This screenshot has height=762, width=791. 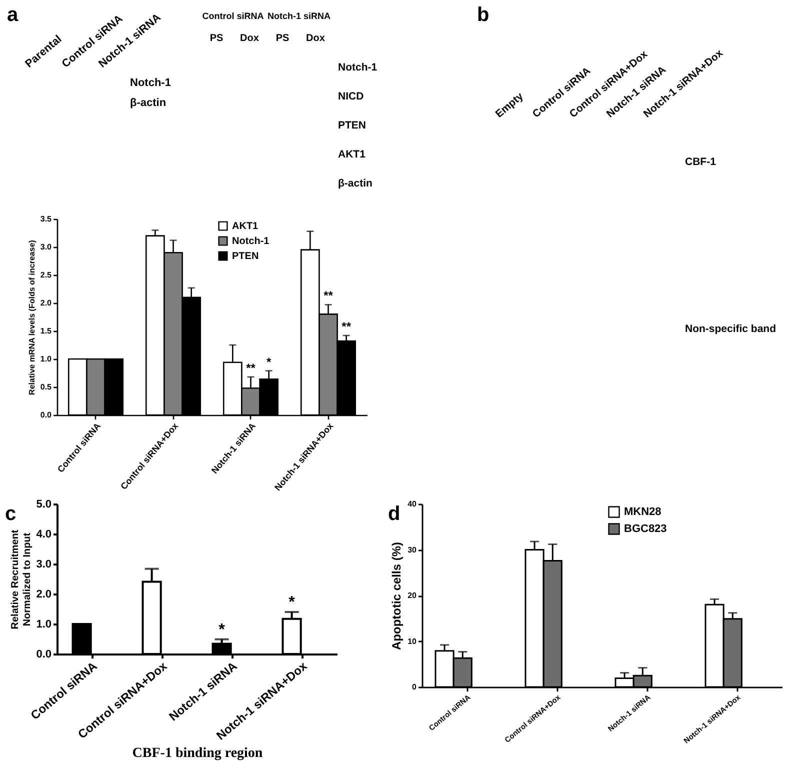 What do you see at coordinates (730, 329) in the screenshot?
I see `text: Non-specific band` at bounding box center [730, 329].